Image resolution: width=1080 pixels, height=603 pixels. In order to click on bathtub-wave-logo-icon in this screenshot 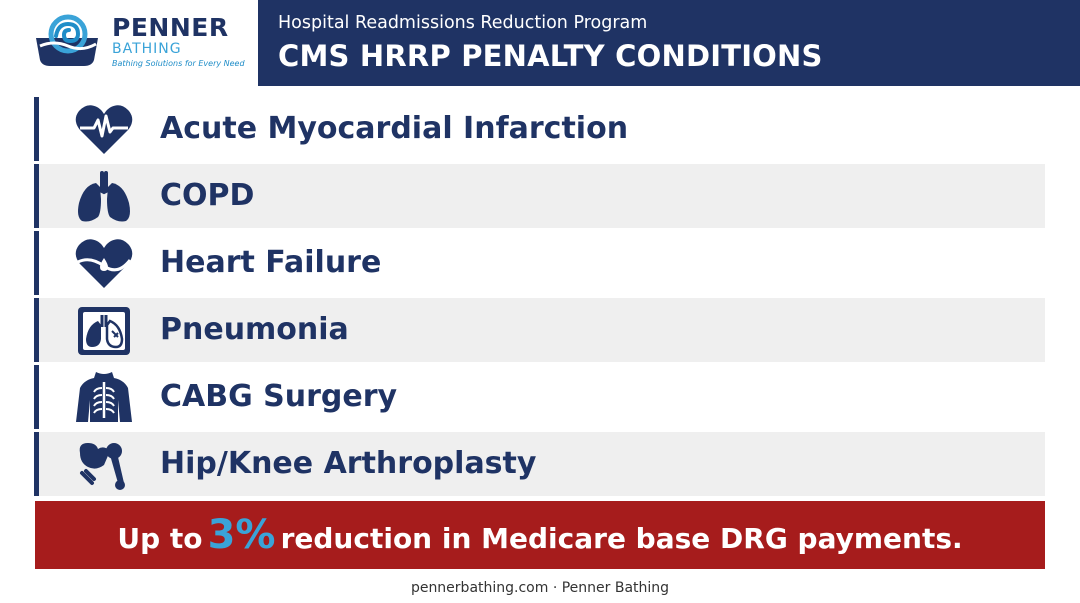, I will do `click(67, 40)`.